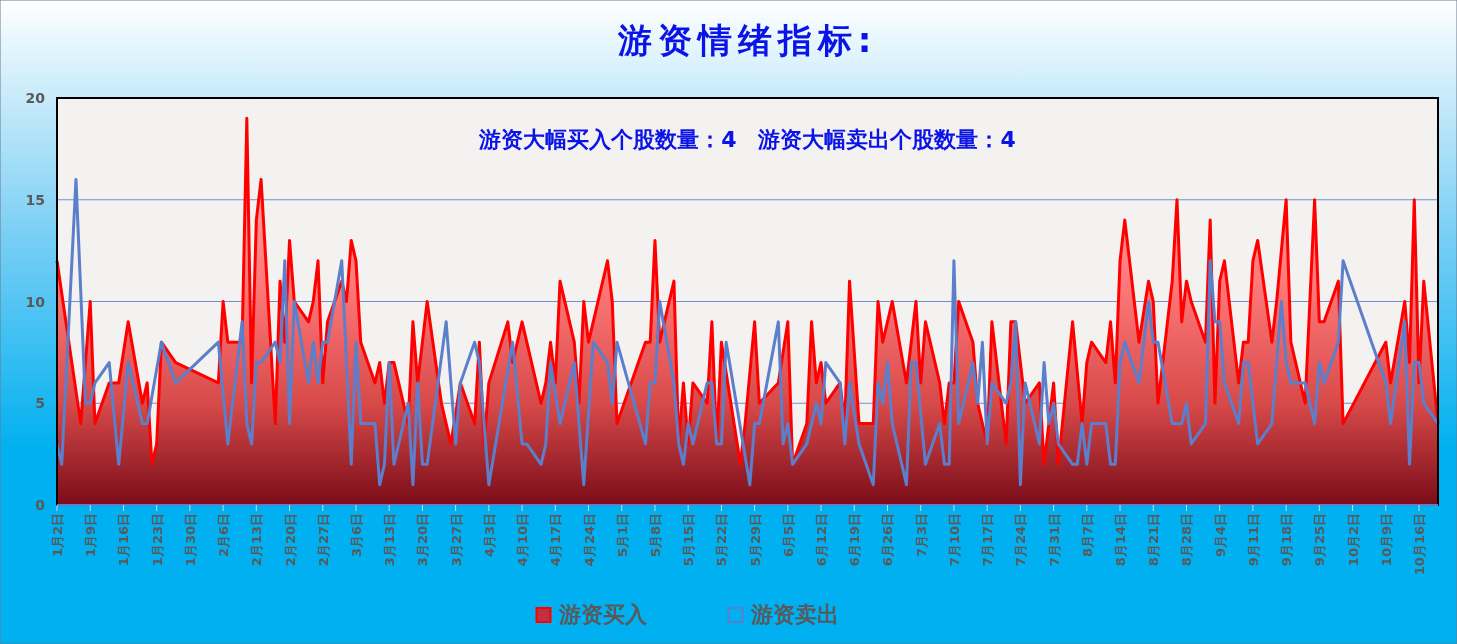 The width and height of the screenshot is (1457, 644). Describe the element at coordinates (822, 540) in the screenshot. I see `x-tick-label: 6月12日` at that location.